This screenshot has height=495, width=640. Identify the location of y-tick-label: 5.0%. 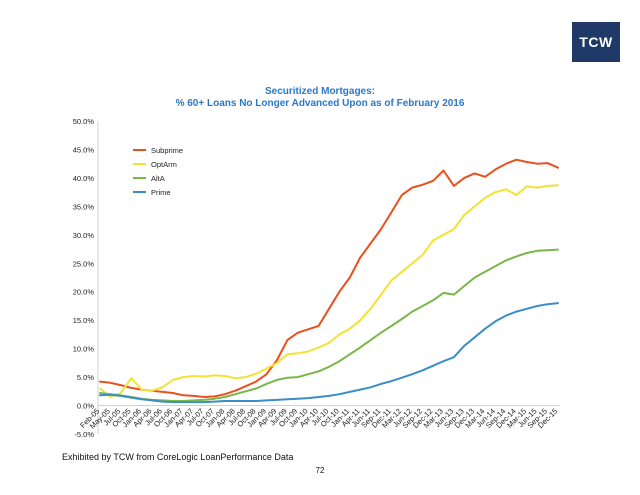
(85, 377).